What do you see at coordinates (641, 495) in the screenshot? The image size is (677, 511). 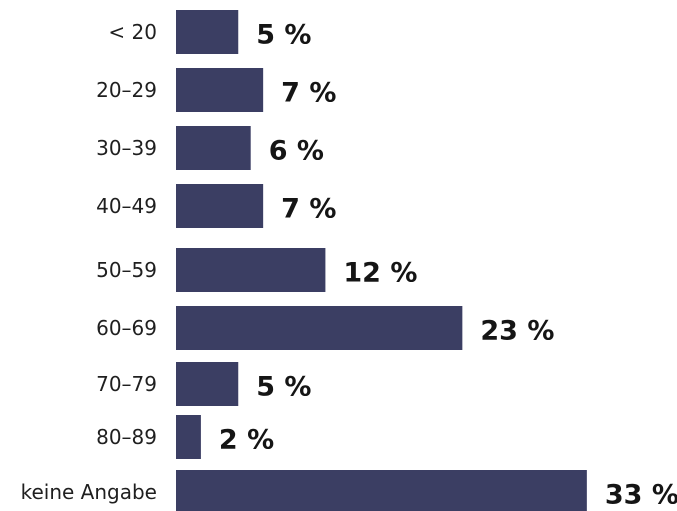 I see `value-label: 33 %` at bounding box center [641, 495].